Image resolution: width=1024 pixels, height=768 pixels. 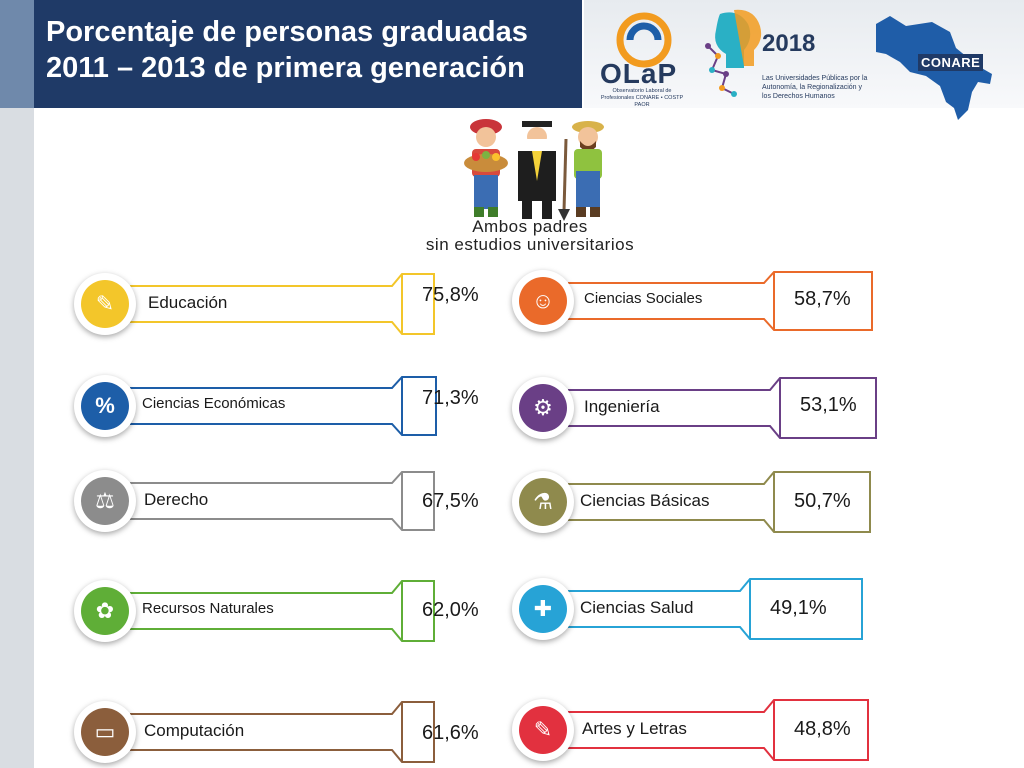 I want to click on law-icon: ⚖, so click(x=105, y=500).